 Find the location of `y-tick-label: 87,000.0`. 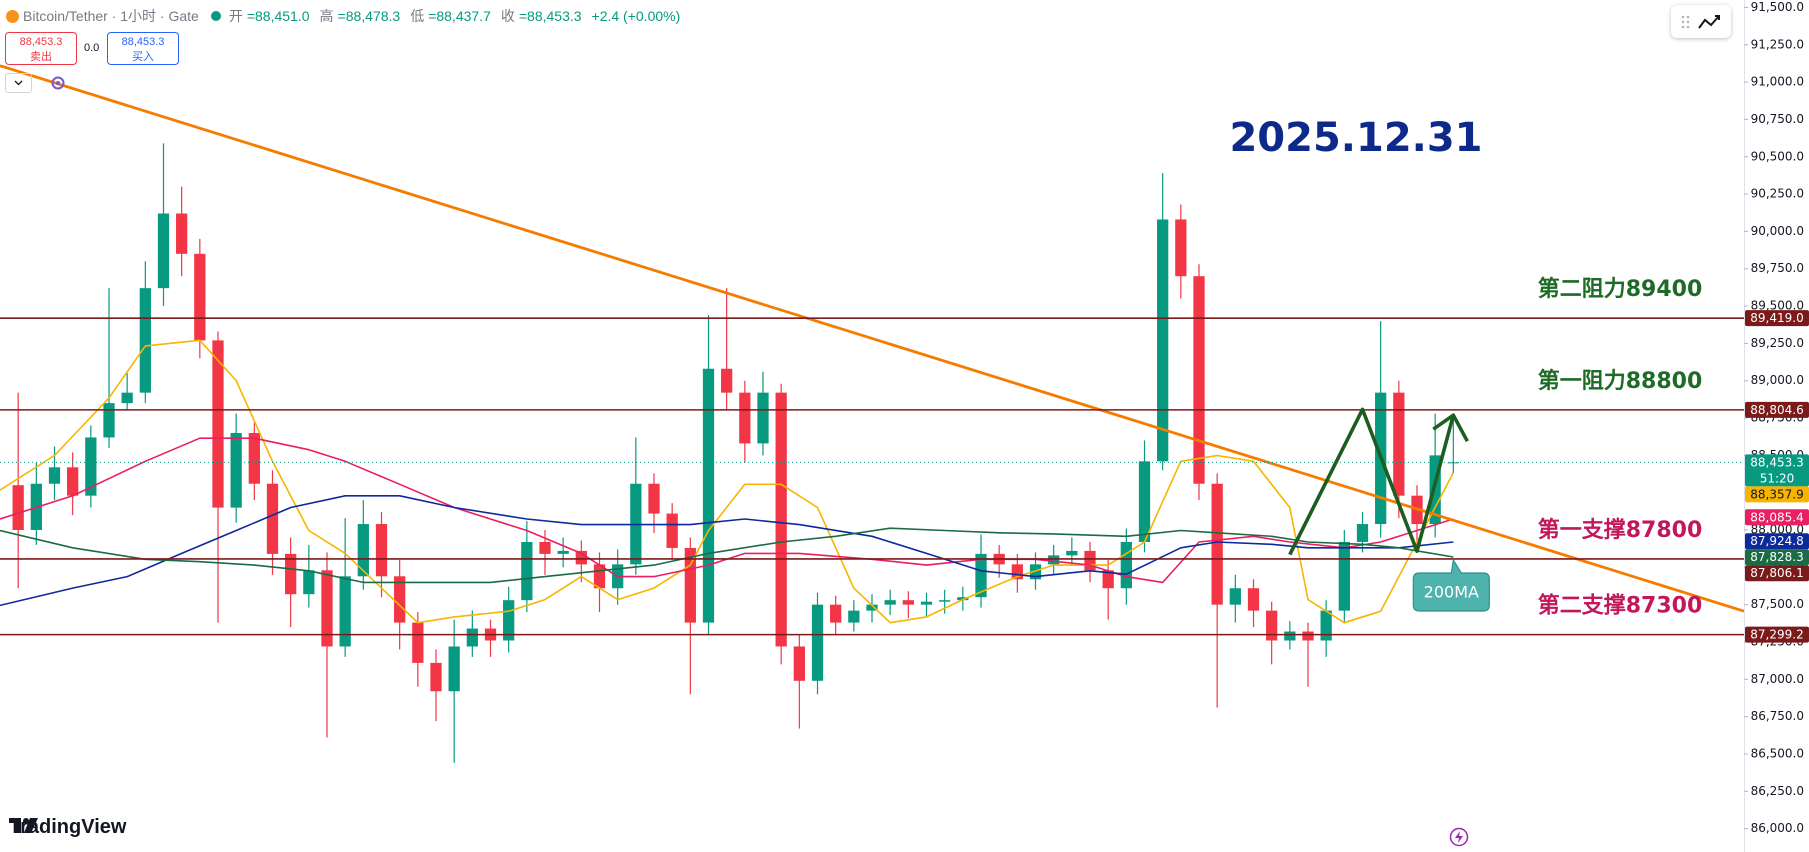

y-tick-label: 87,000.0 is located at coordinates (1777, 679).